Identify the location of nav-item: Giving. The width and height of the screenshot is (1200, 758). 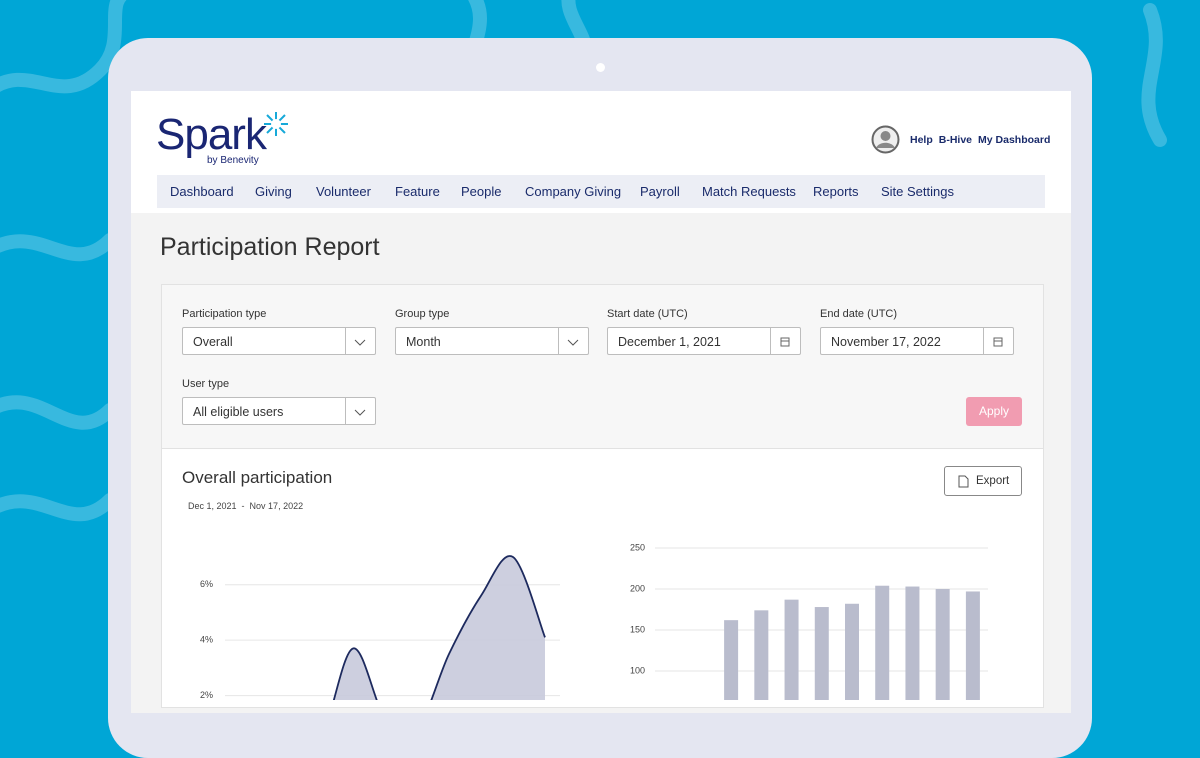
(273, 191).